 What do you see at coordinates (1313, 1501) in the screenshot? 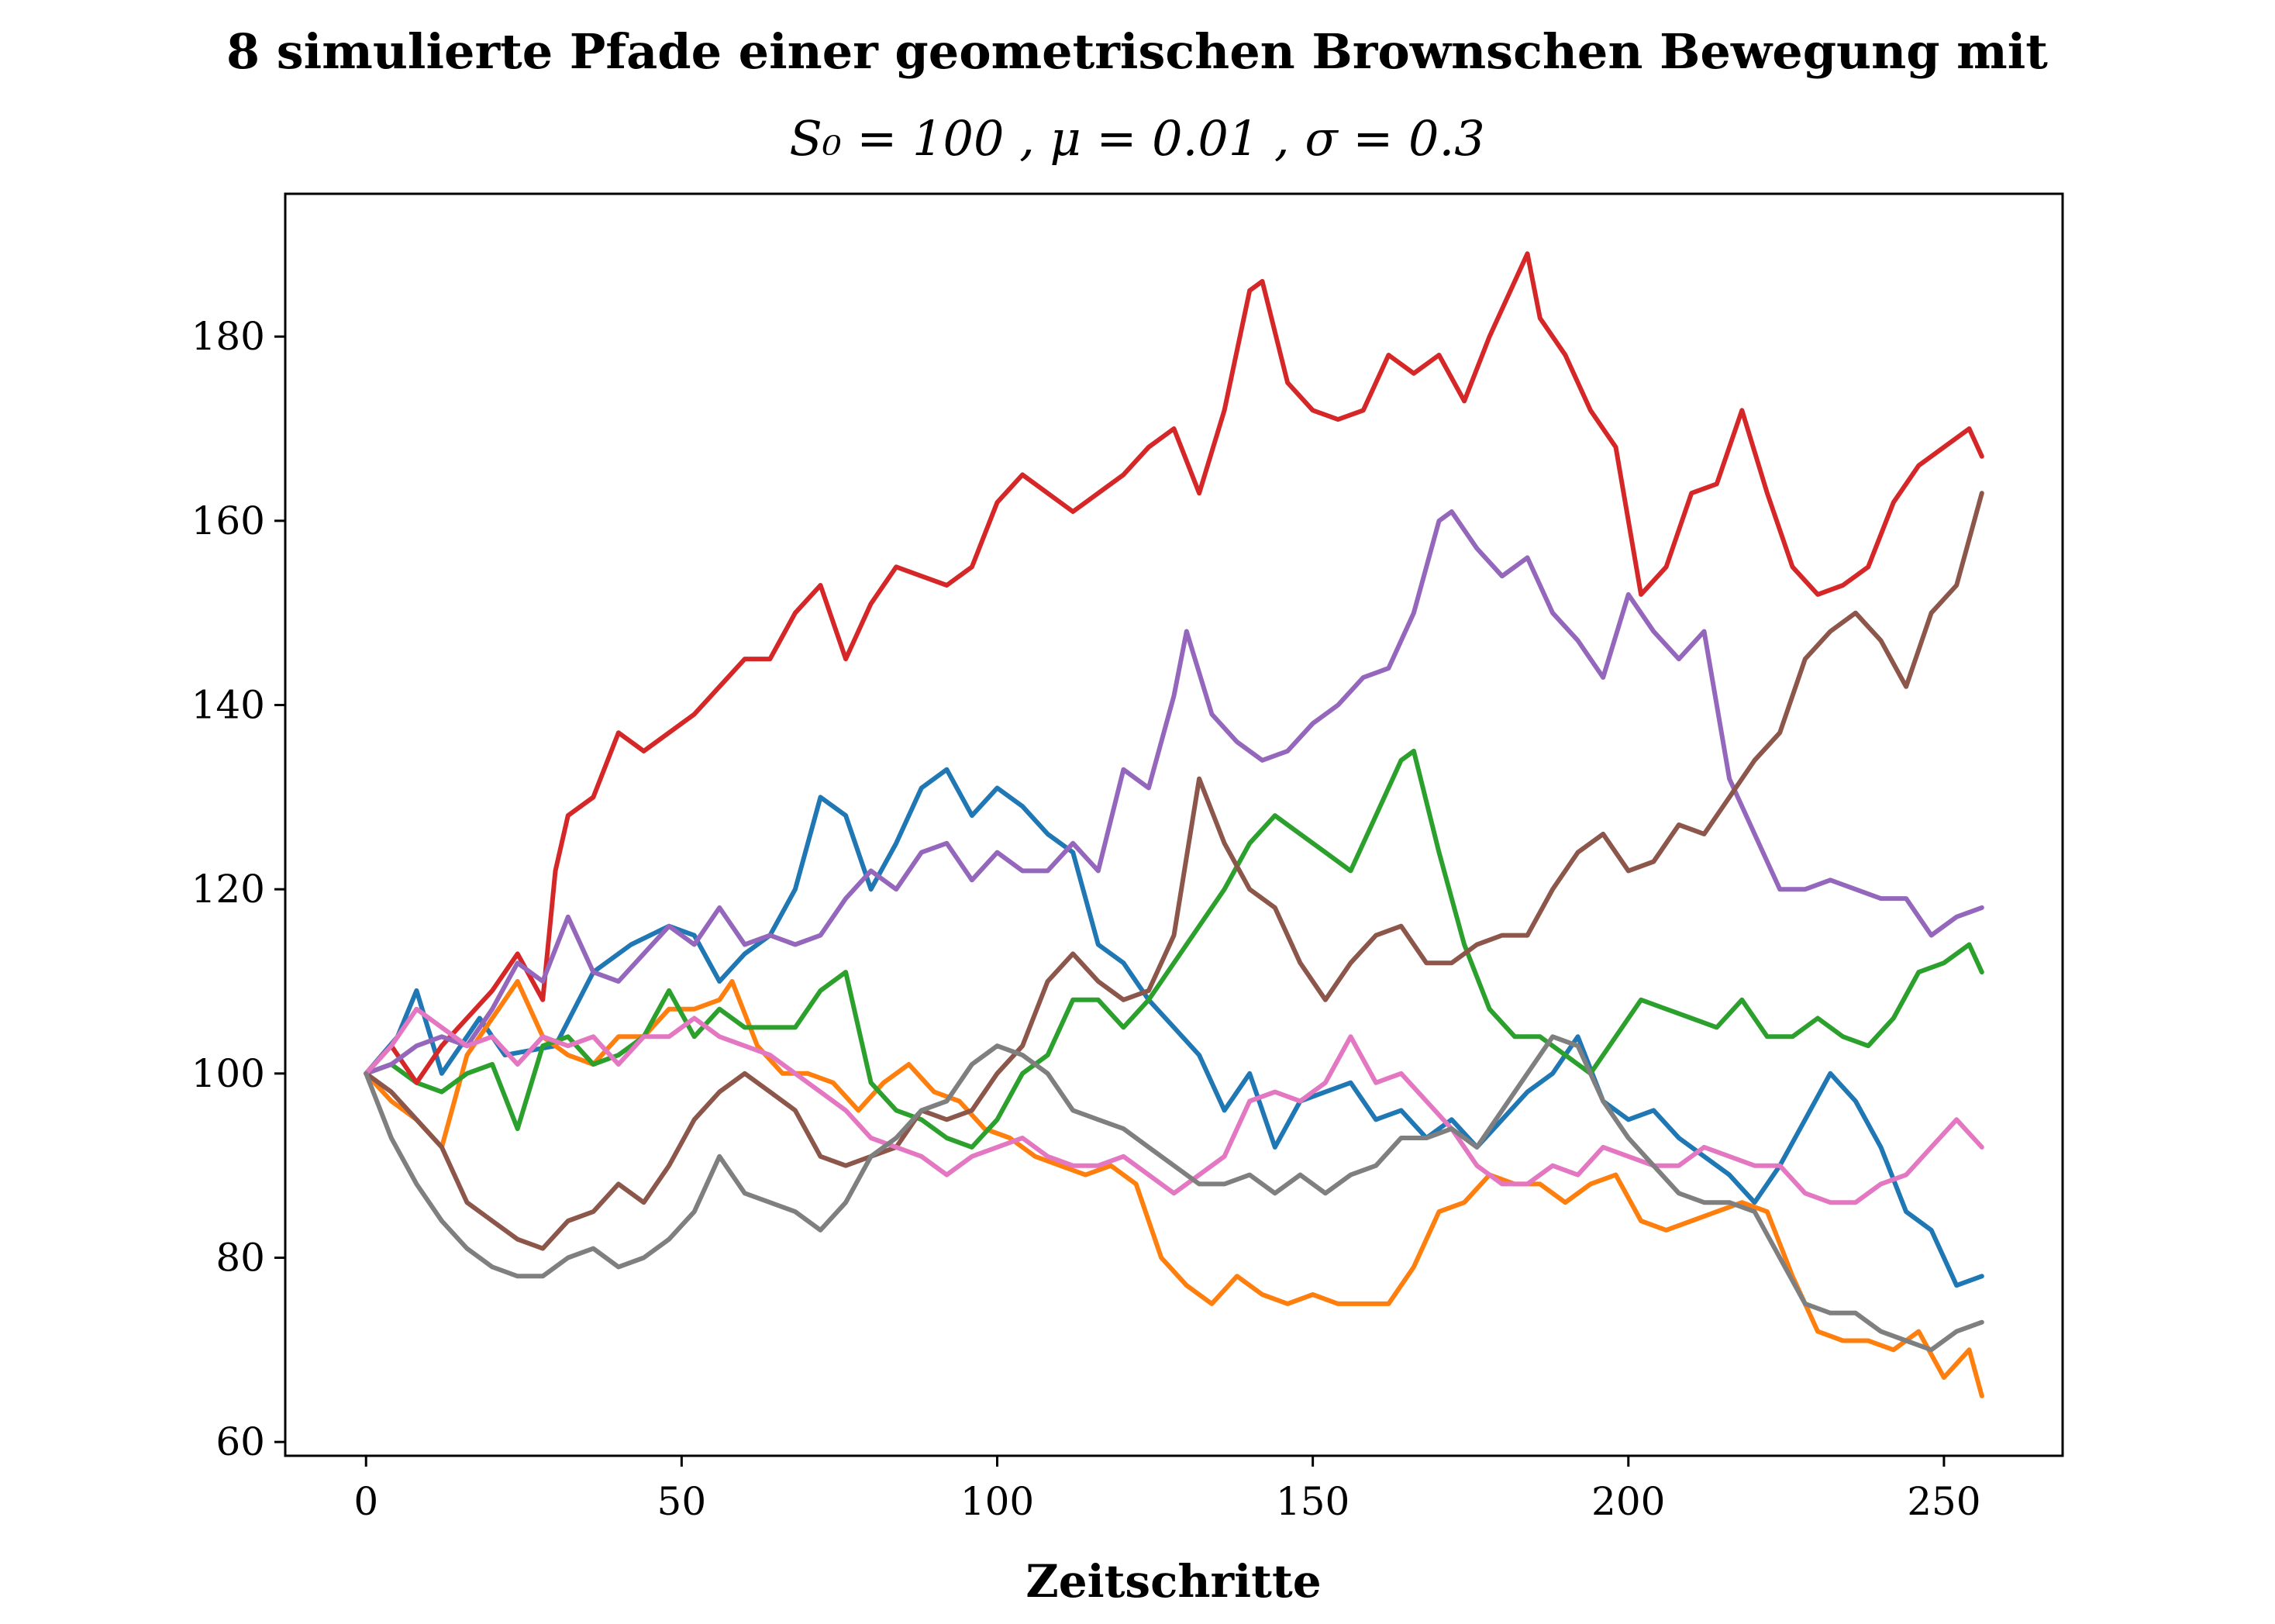
I see `x-tick-label: 150` at bounding box center [1313, 1501].